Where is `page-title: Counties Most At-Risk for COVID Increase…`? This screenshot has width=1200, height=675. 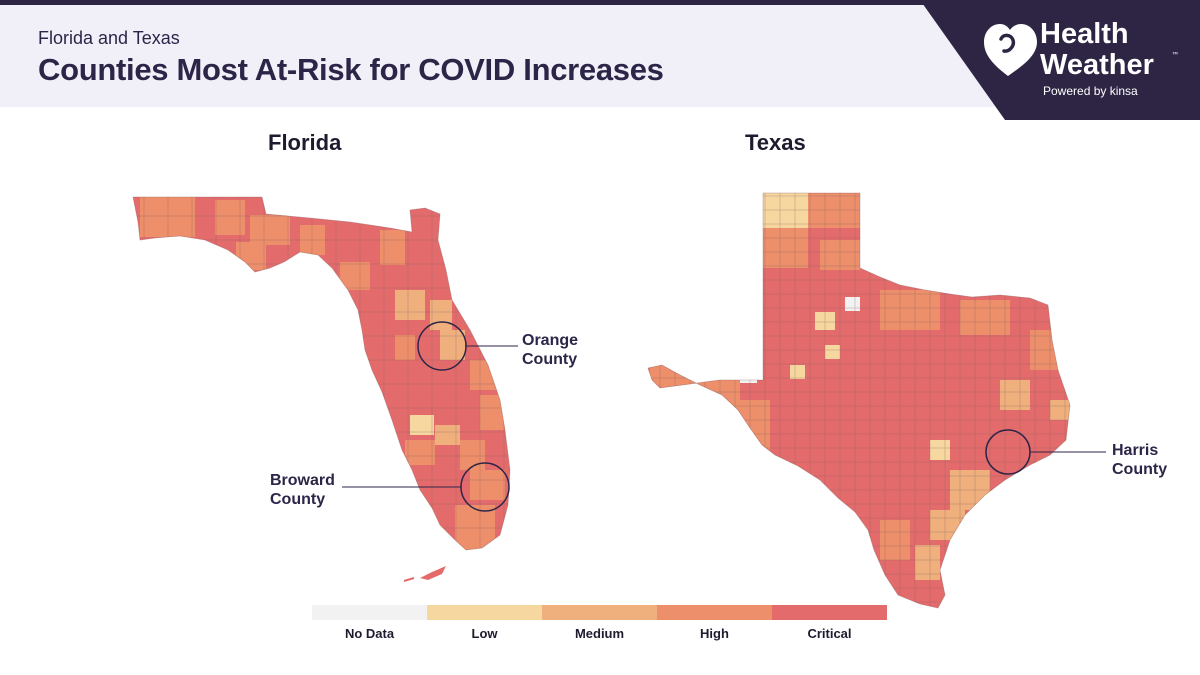
page-title: Counties Most At-Risk for COVID Increase… is located at coordinates (351, 69).